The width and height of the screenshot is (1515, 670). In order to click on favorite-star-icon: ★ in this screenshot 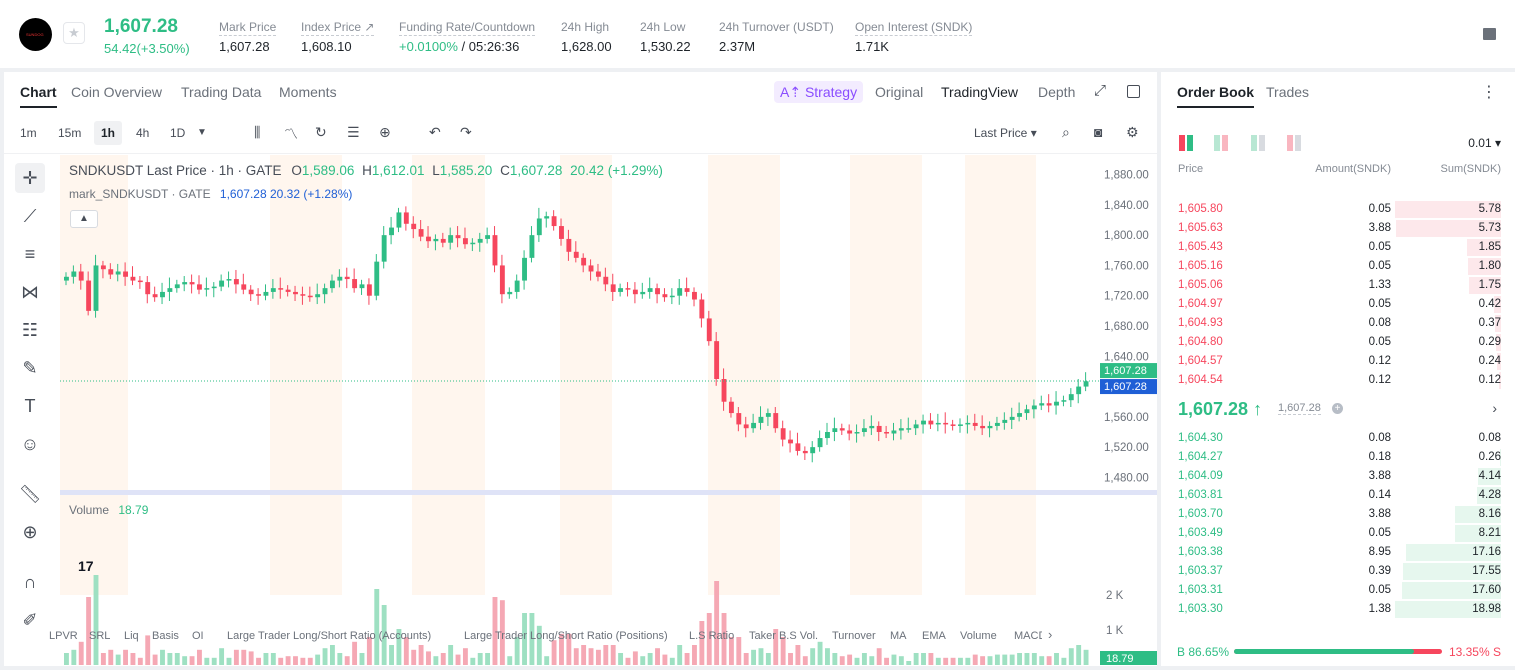, I will do `click(74, 33)`.